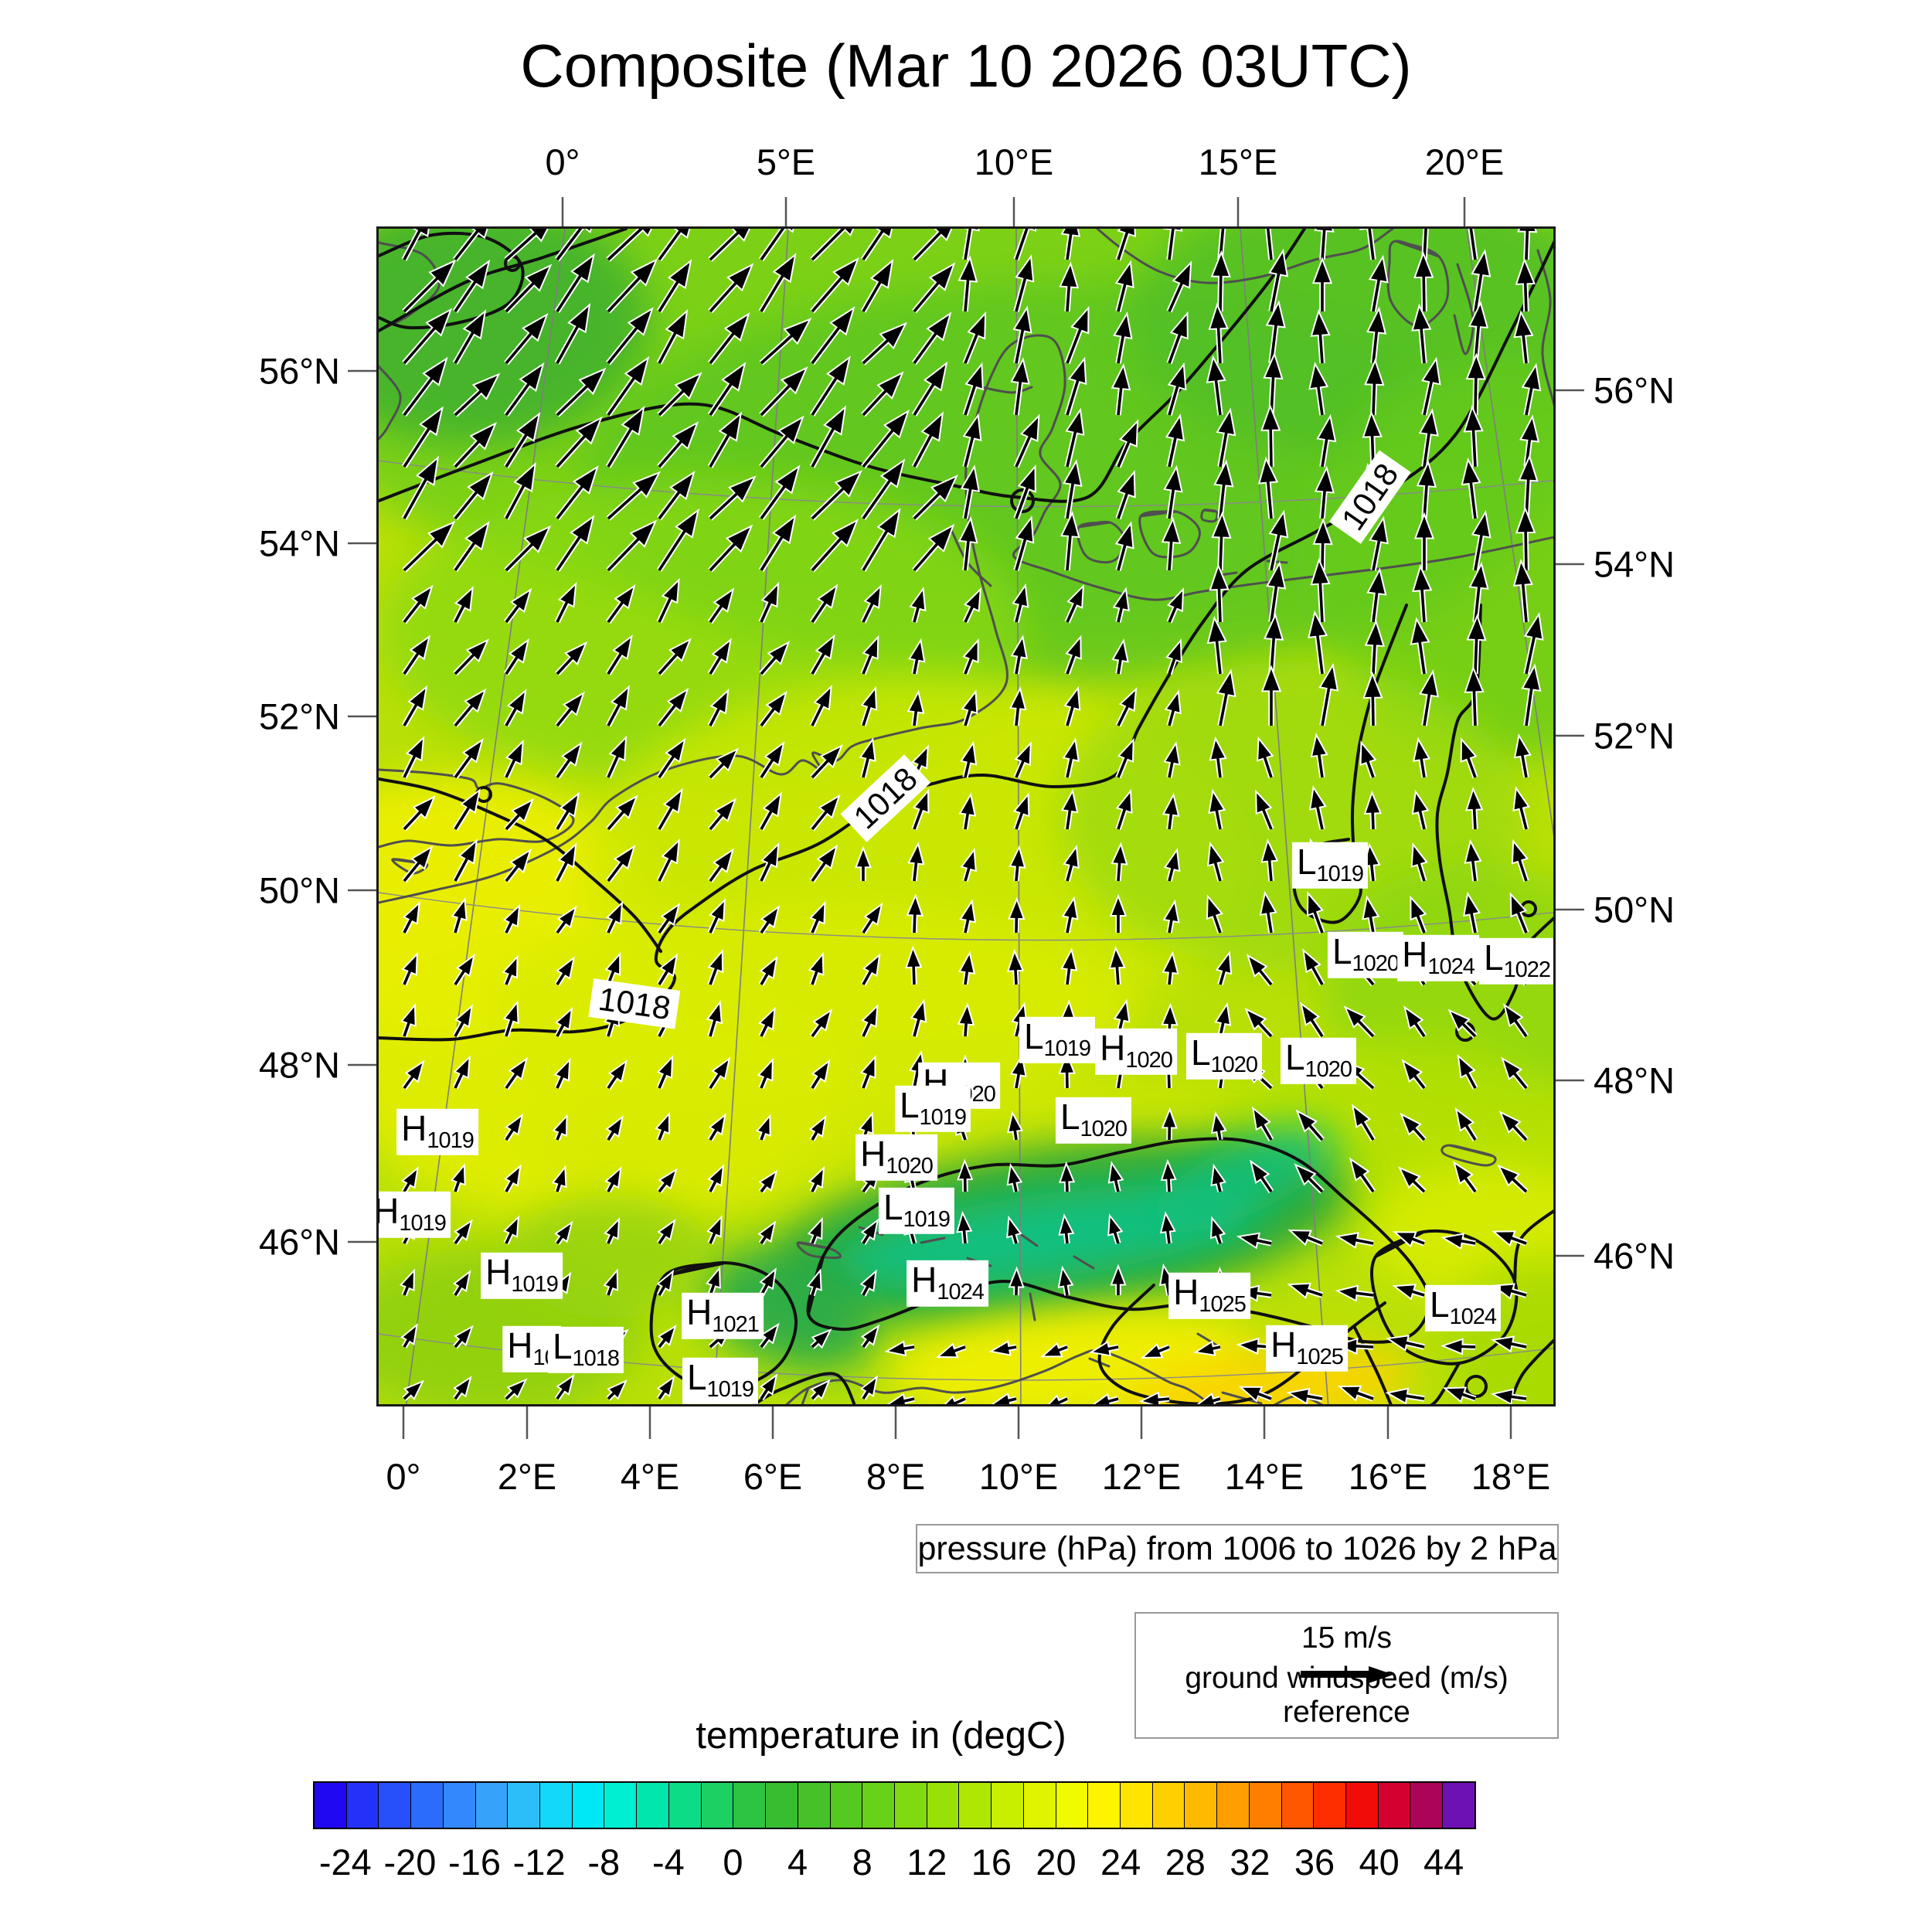 The height and width of the screenshot is (1932, 1932). I want to click on left-axis-label: 46°N, so click(299, 1242).